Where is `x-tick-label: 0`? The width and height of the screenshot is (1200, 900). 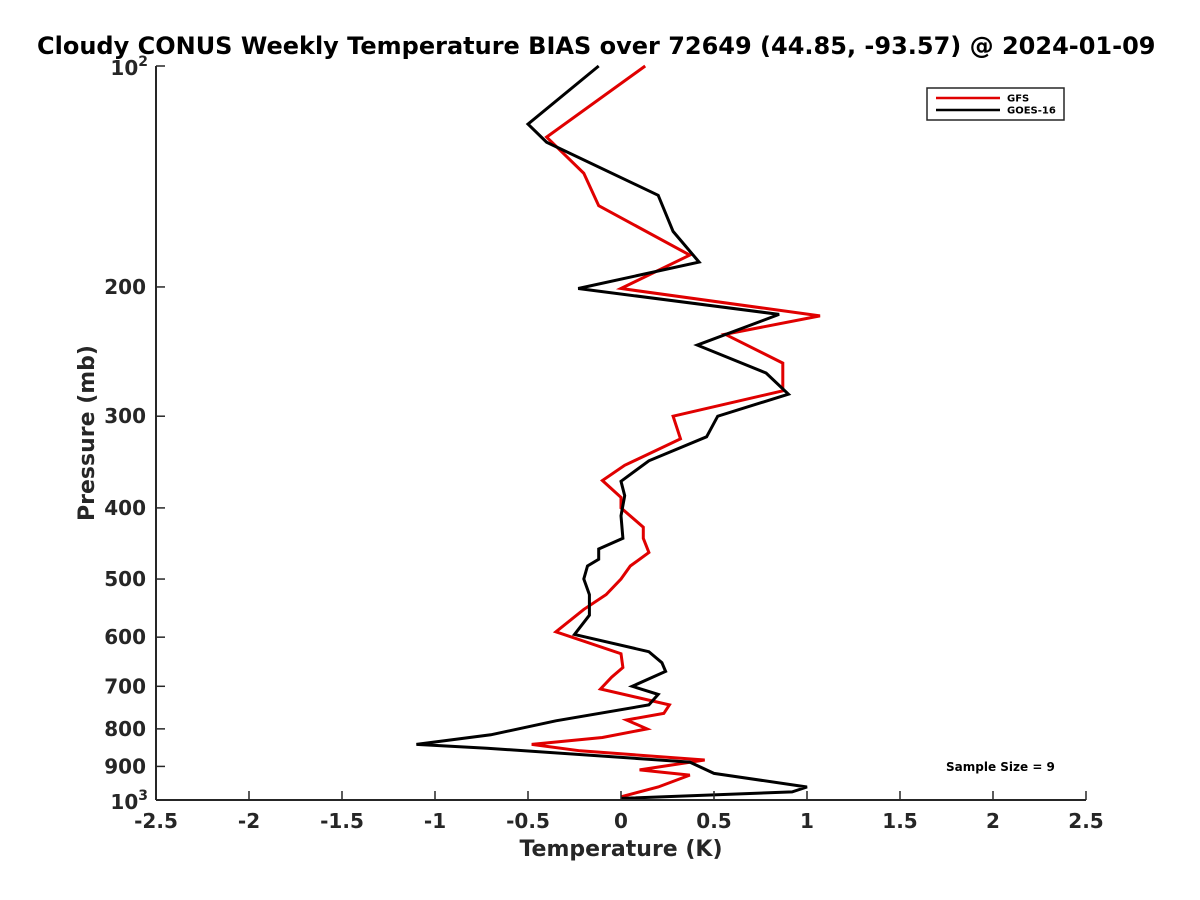
x-tick-label: 0 is located at coordinates (621, 821).